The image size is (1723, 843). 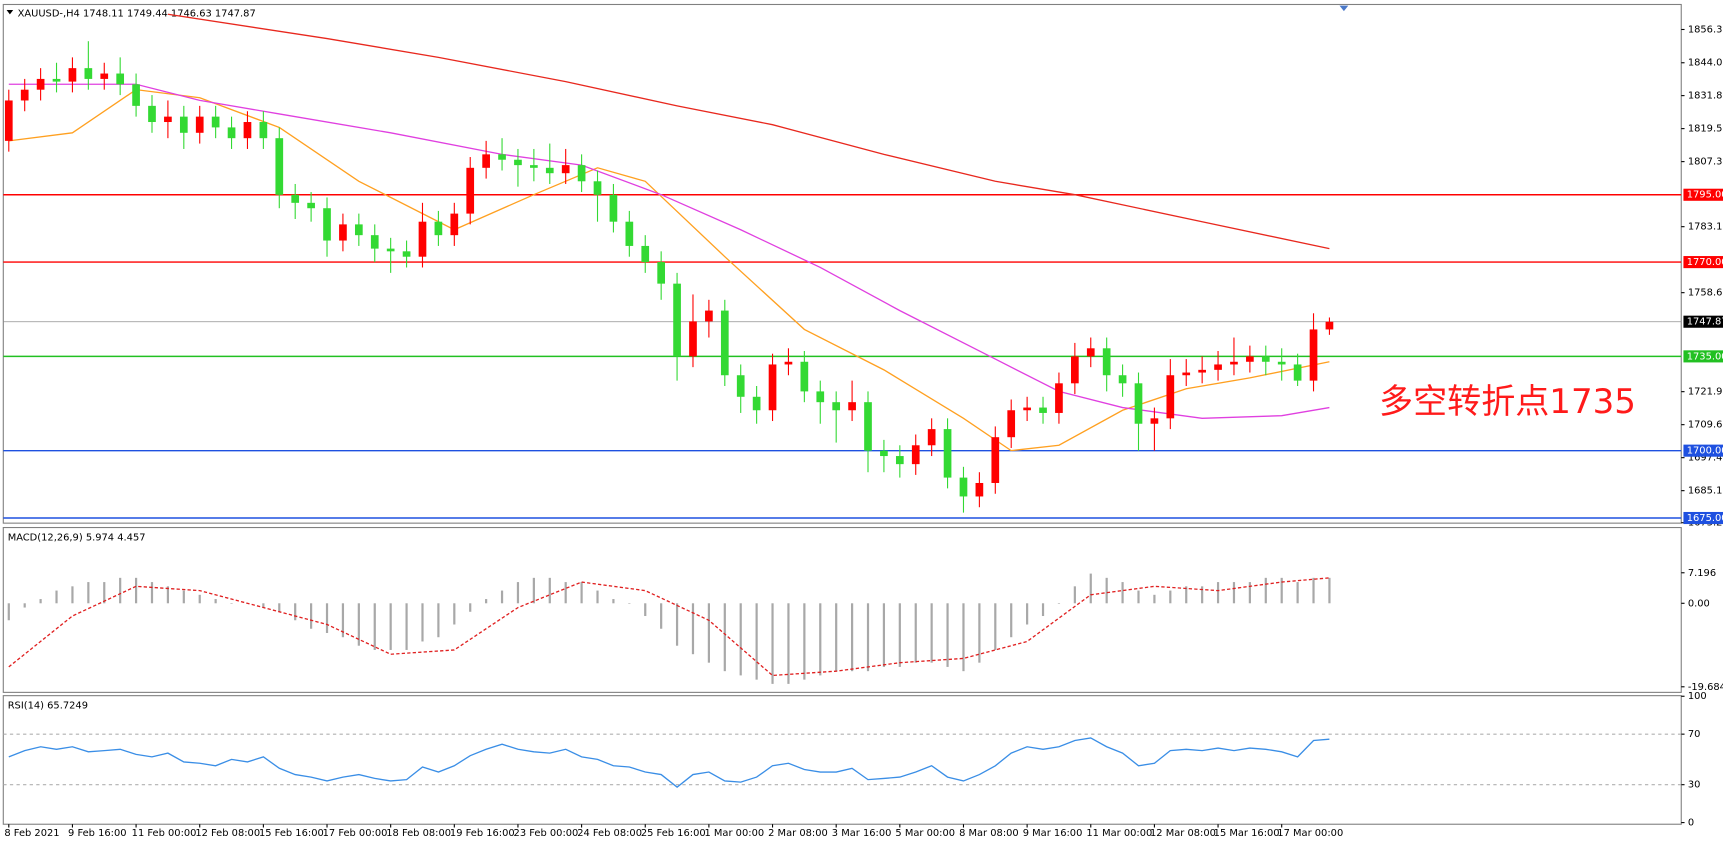 I want to click on x-tick-label: 24 Feb 08:00, so click(x=609, y=833).